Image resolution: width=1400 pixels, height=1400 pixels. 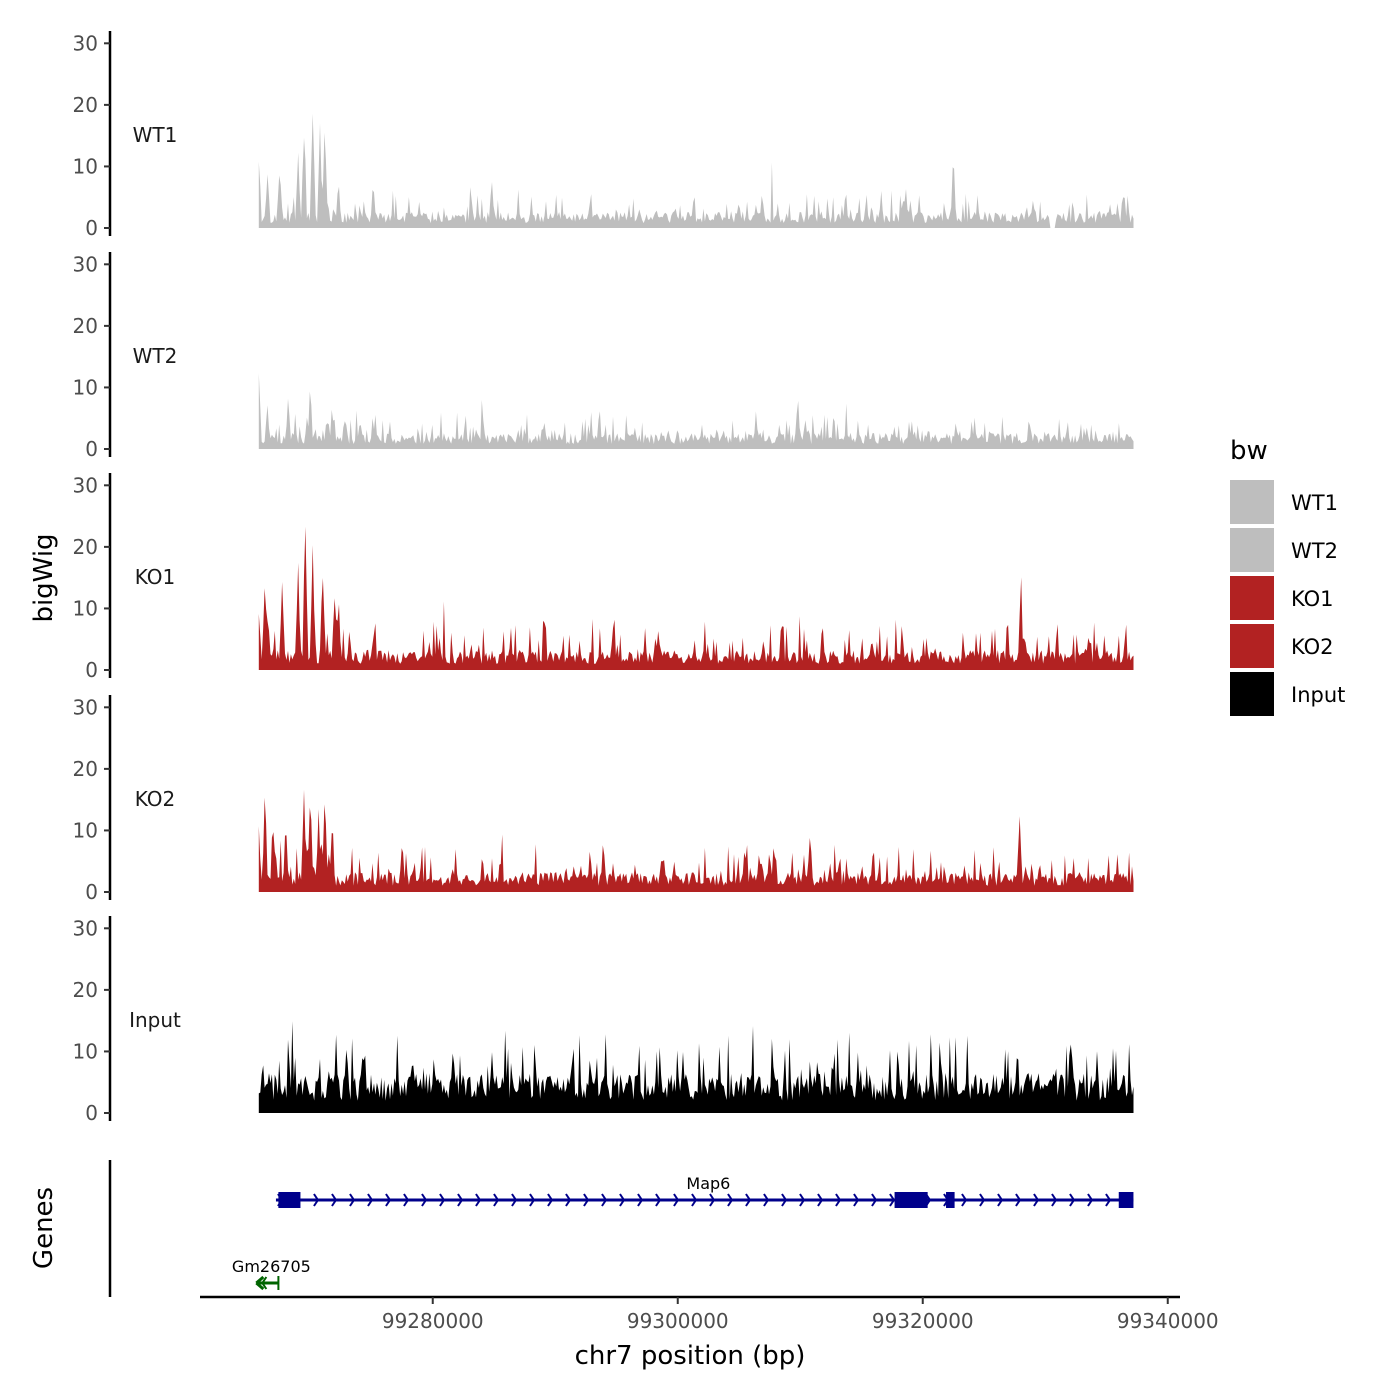 What do you see at coordinates (44, 577) in the screenshot?
I see `y-axis-title: bigWig` at bounding box center [44, 577].